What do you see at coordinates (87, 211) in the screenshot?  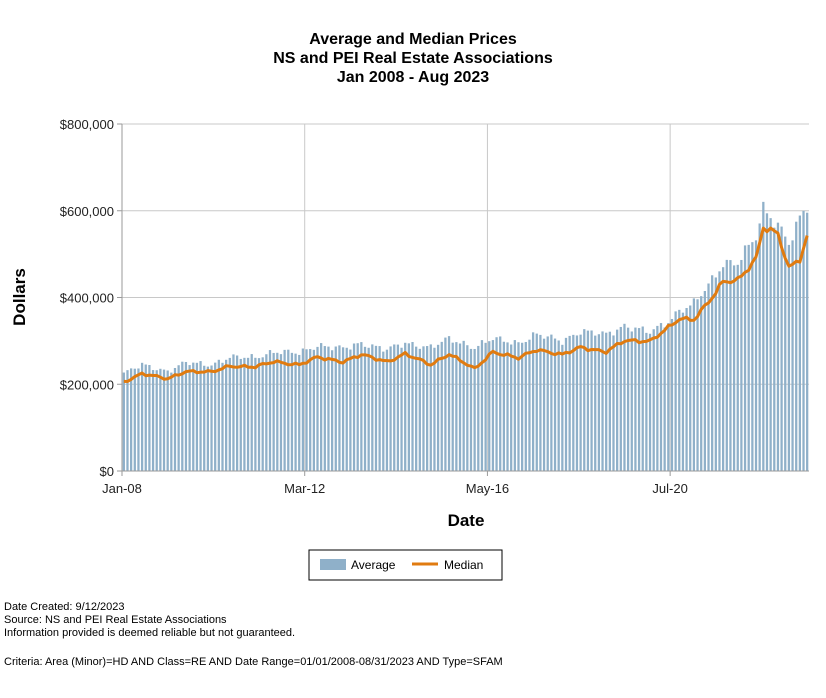 I see `y-tick-label: $600,000` at bounding box center [87, 211].